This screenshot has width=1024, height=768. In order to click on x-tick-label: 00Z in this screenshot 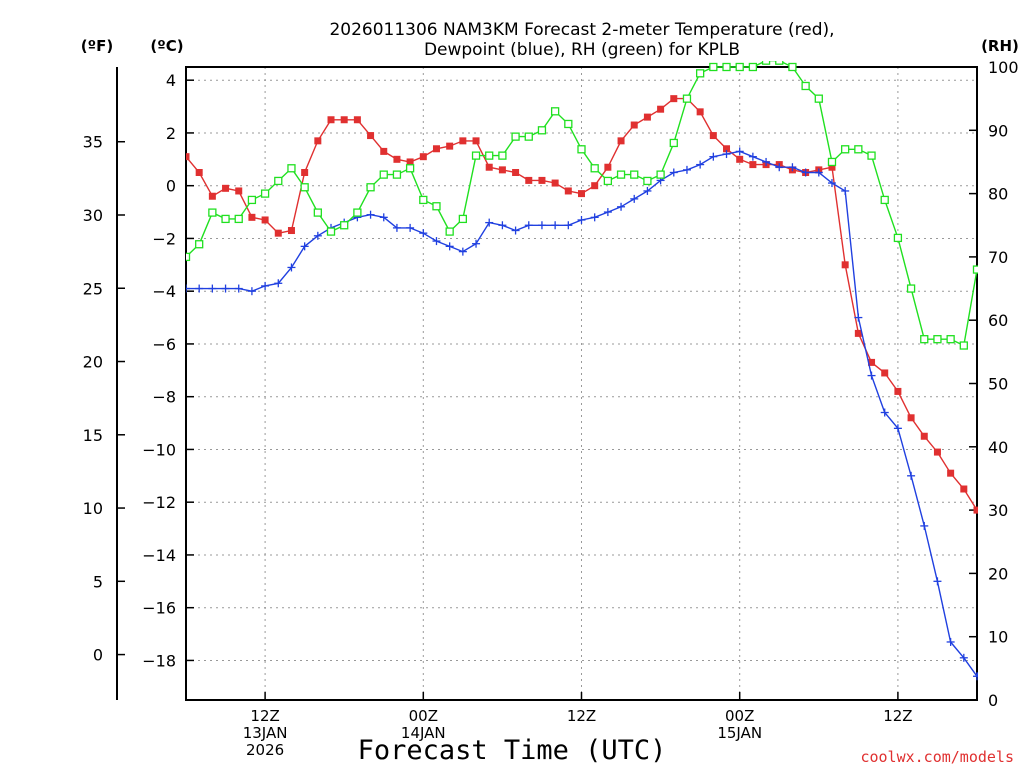, I will do `click(739, 716)`.